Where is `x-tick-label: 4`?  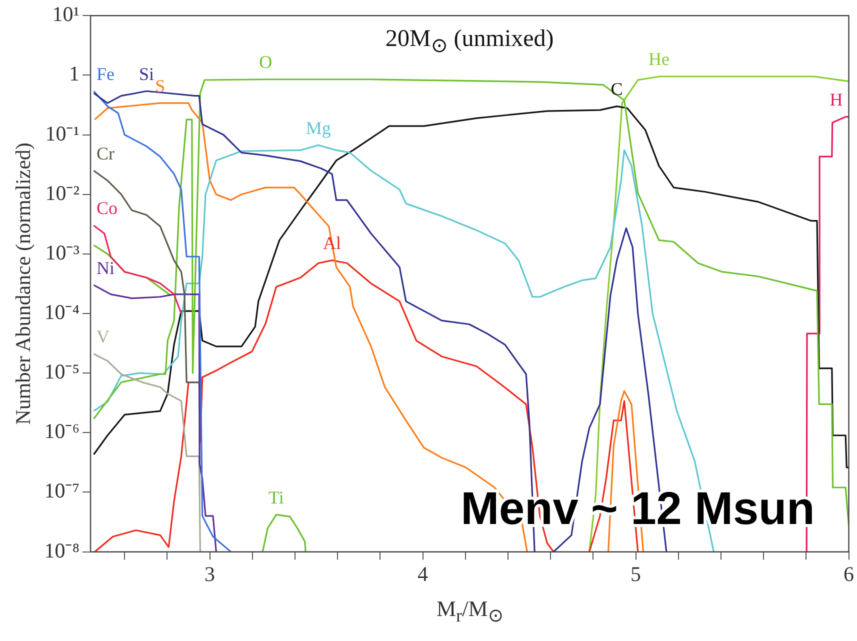 x-tick-label: 4 is located at coordinates (423, 574).